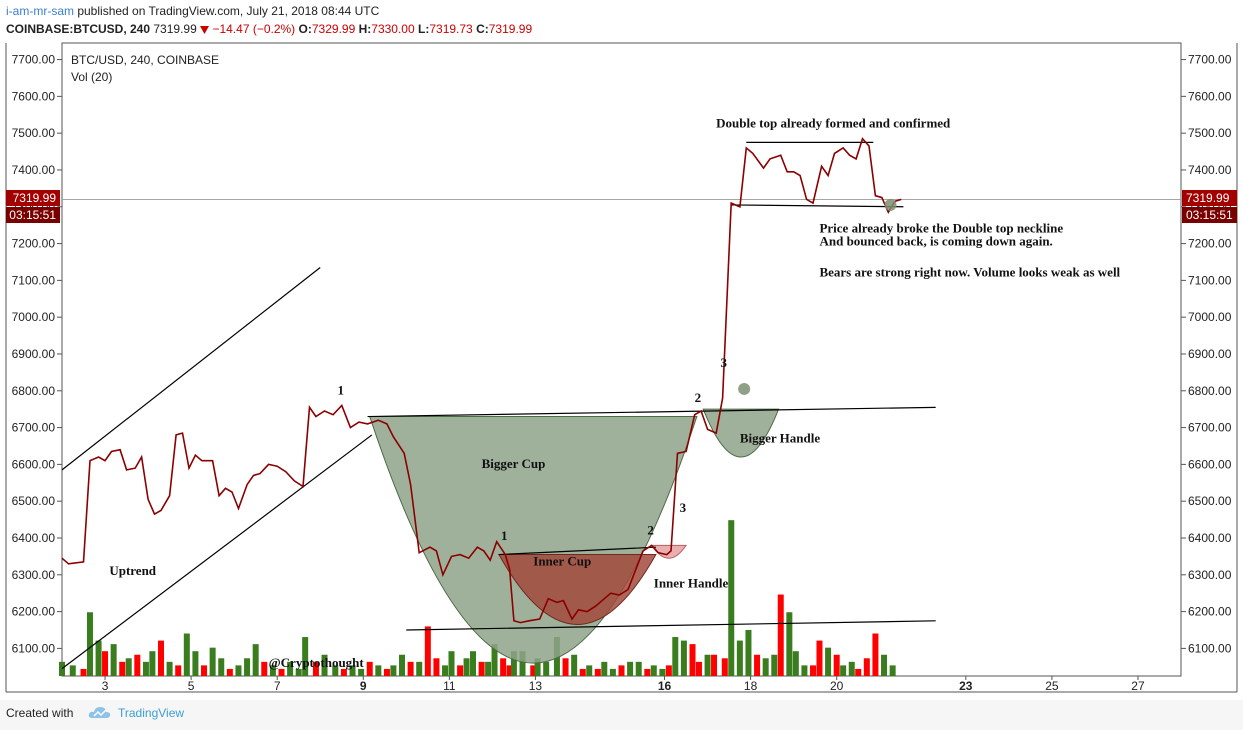 Image resolution: width=1243 pixels, height=730 pixels. What do you see at coordinates (34, 60) in the screenshot?
I see `left-tick-label: 7700.00` at bounding box center [34, 60].